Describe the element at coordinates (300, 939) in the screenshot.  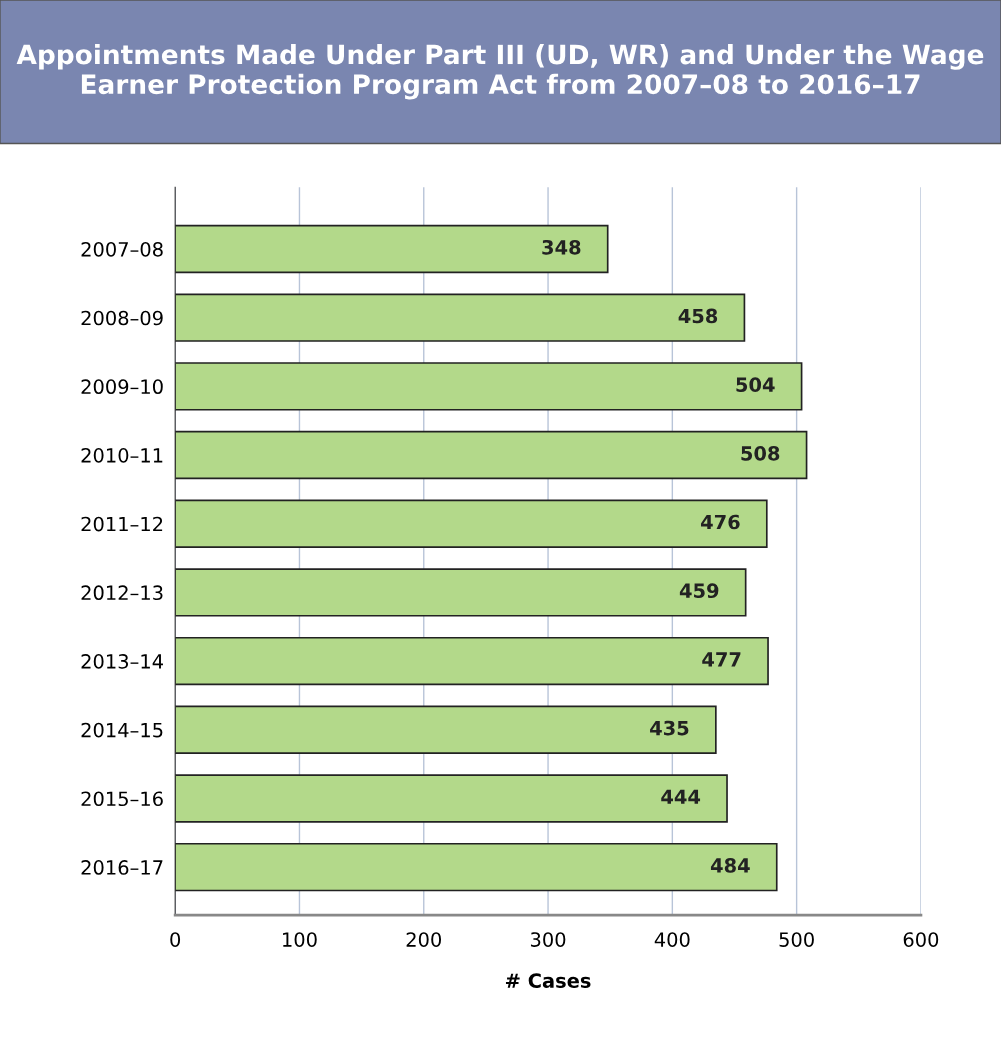
I see `x-tick-label: 100` at that location.